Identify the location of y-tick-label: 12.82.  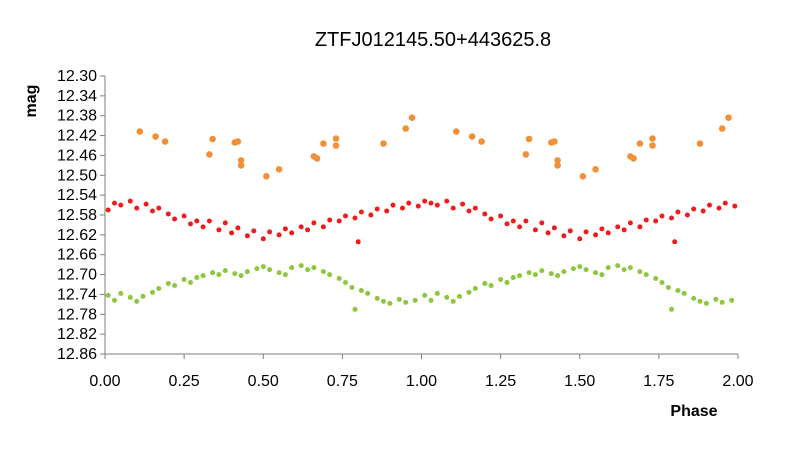
(77, 334).